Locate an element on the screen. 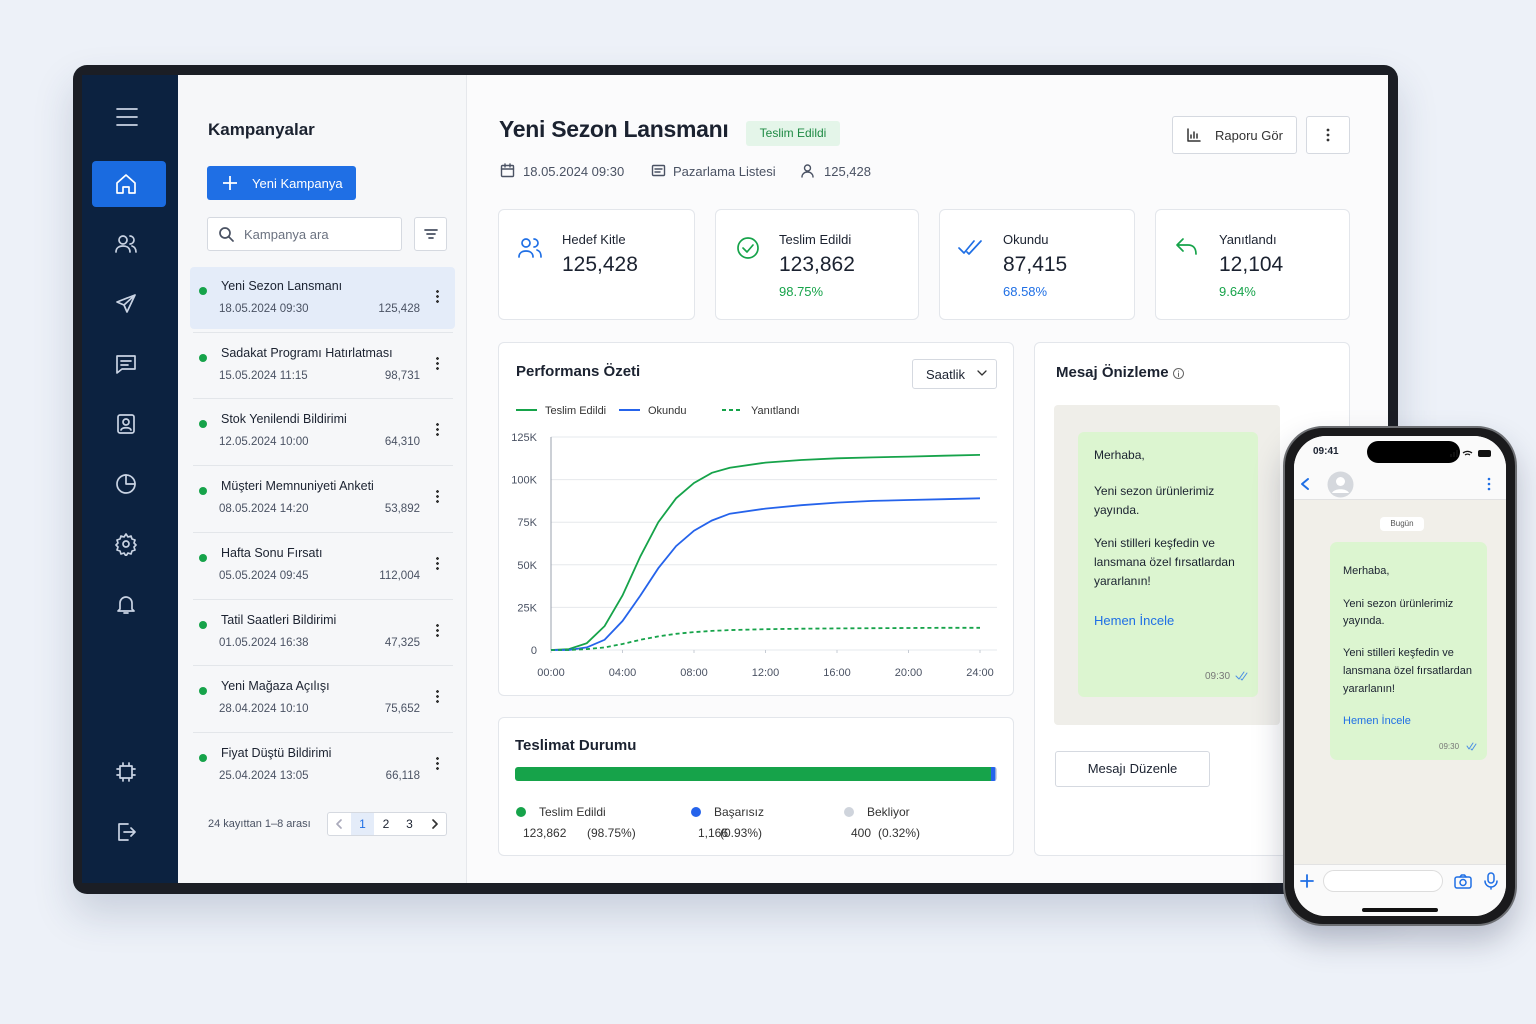 This screenshot has height=1024, width=1536. edit-message-button: Mesajı Düzenle is located at coordinates (1132, 769).